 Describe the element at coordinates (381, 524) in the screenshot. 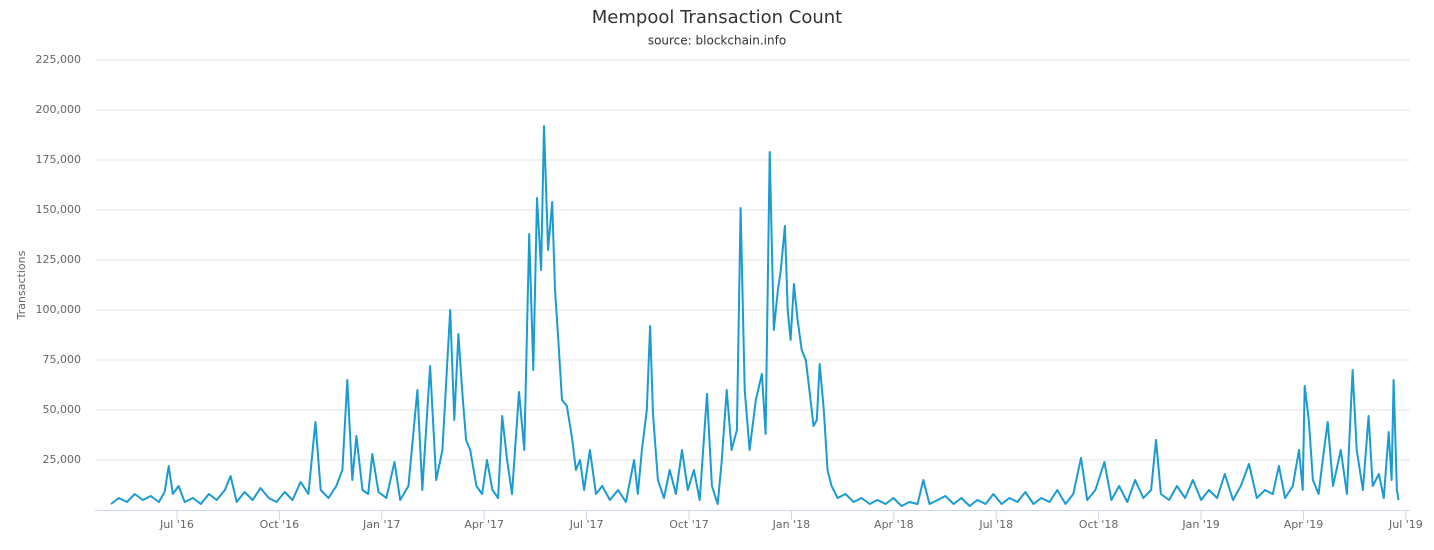

I see `x-tick-label: Jan '17` at that location.